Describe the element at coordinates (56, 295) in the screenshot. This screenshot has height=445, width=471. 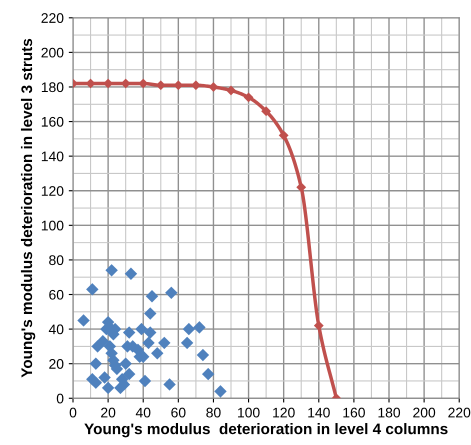
I see `y-tick-label: 60` at that location.